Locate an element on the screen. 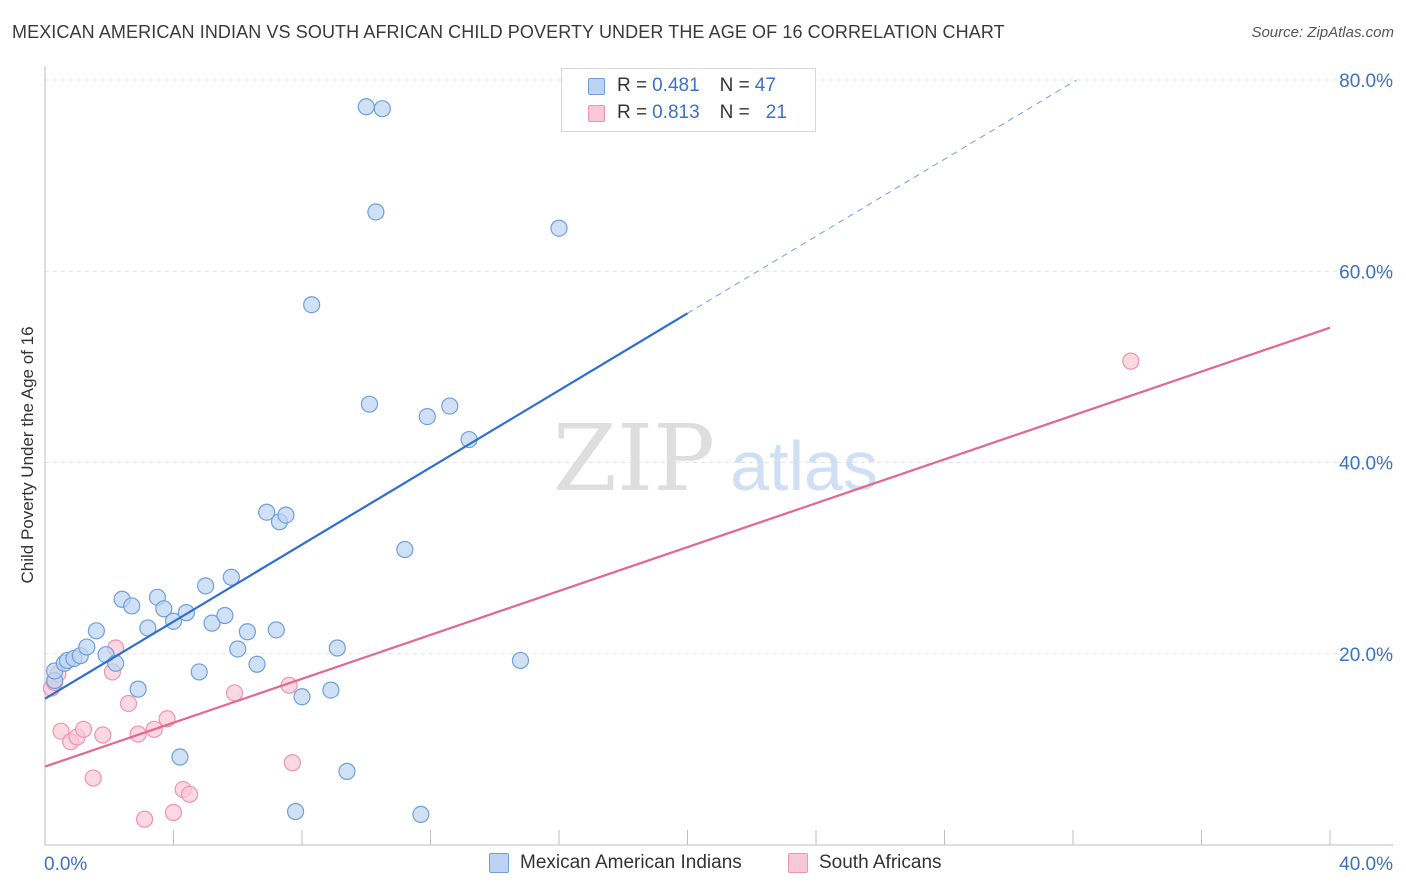  legend-row-south-africans: R = 0.813 N = 21 is located at coordinates (687, 113).